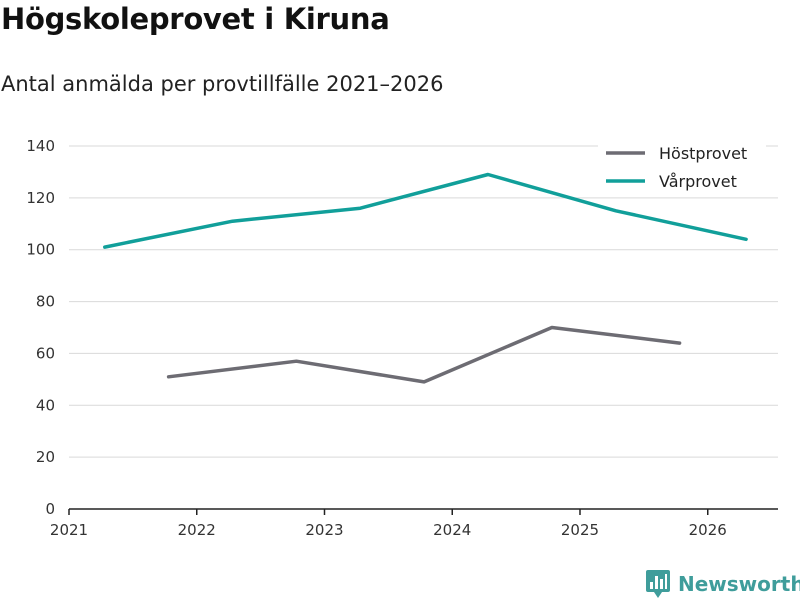 The height and width of the screenshot is (600, 800). What do you see at coordinates (703, 153) in the screenshot?
I see `legend-label: Höstprovet` at bounding box center [703, 153].